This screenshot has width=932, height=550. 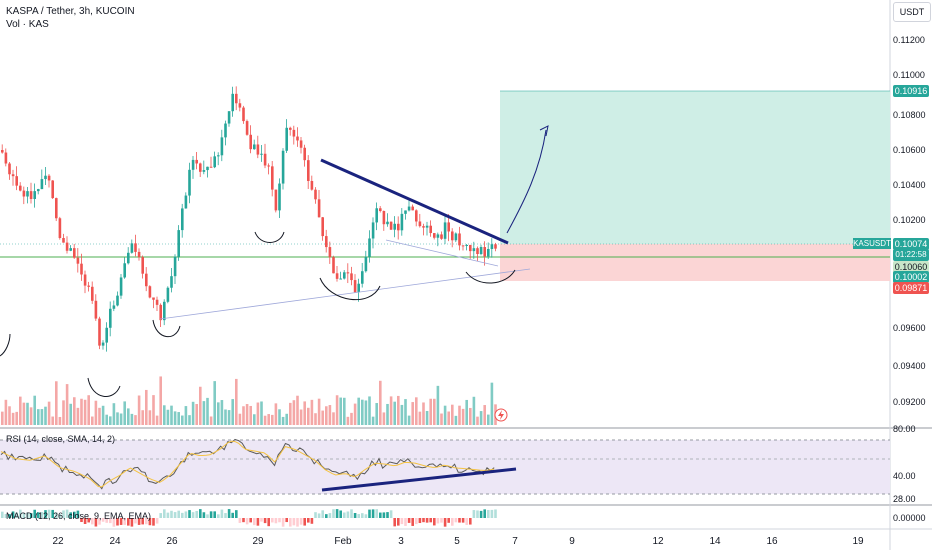 What do you see at coordinates (909, 220) in the screenshot?
I see `price-label: 0.10200` at bounding box center [909, 220].